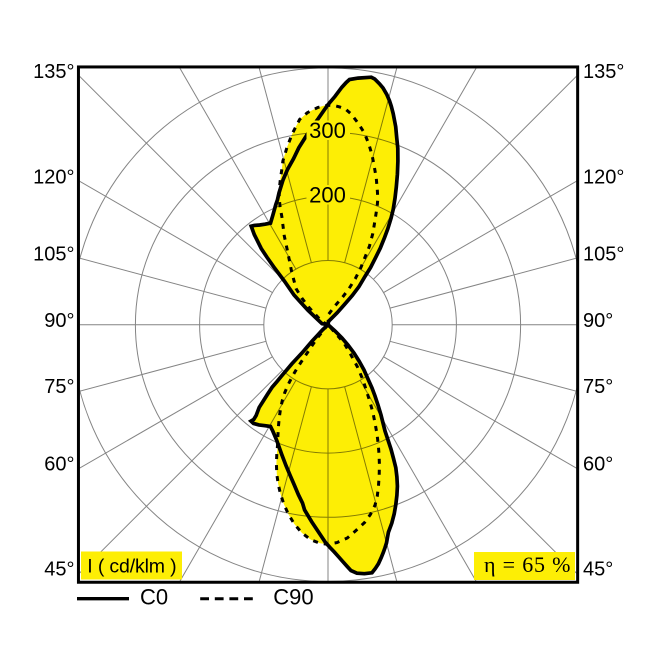 This screenshot has height=655, width=650. I want to click on svg-text: I ( cd/klm ), so click(131, 567).